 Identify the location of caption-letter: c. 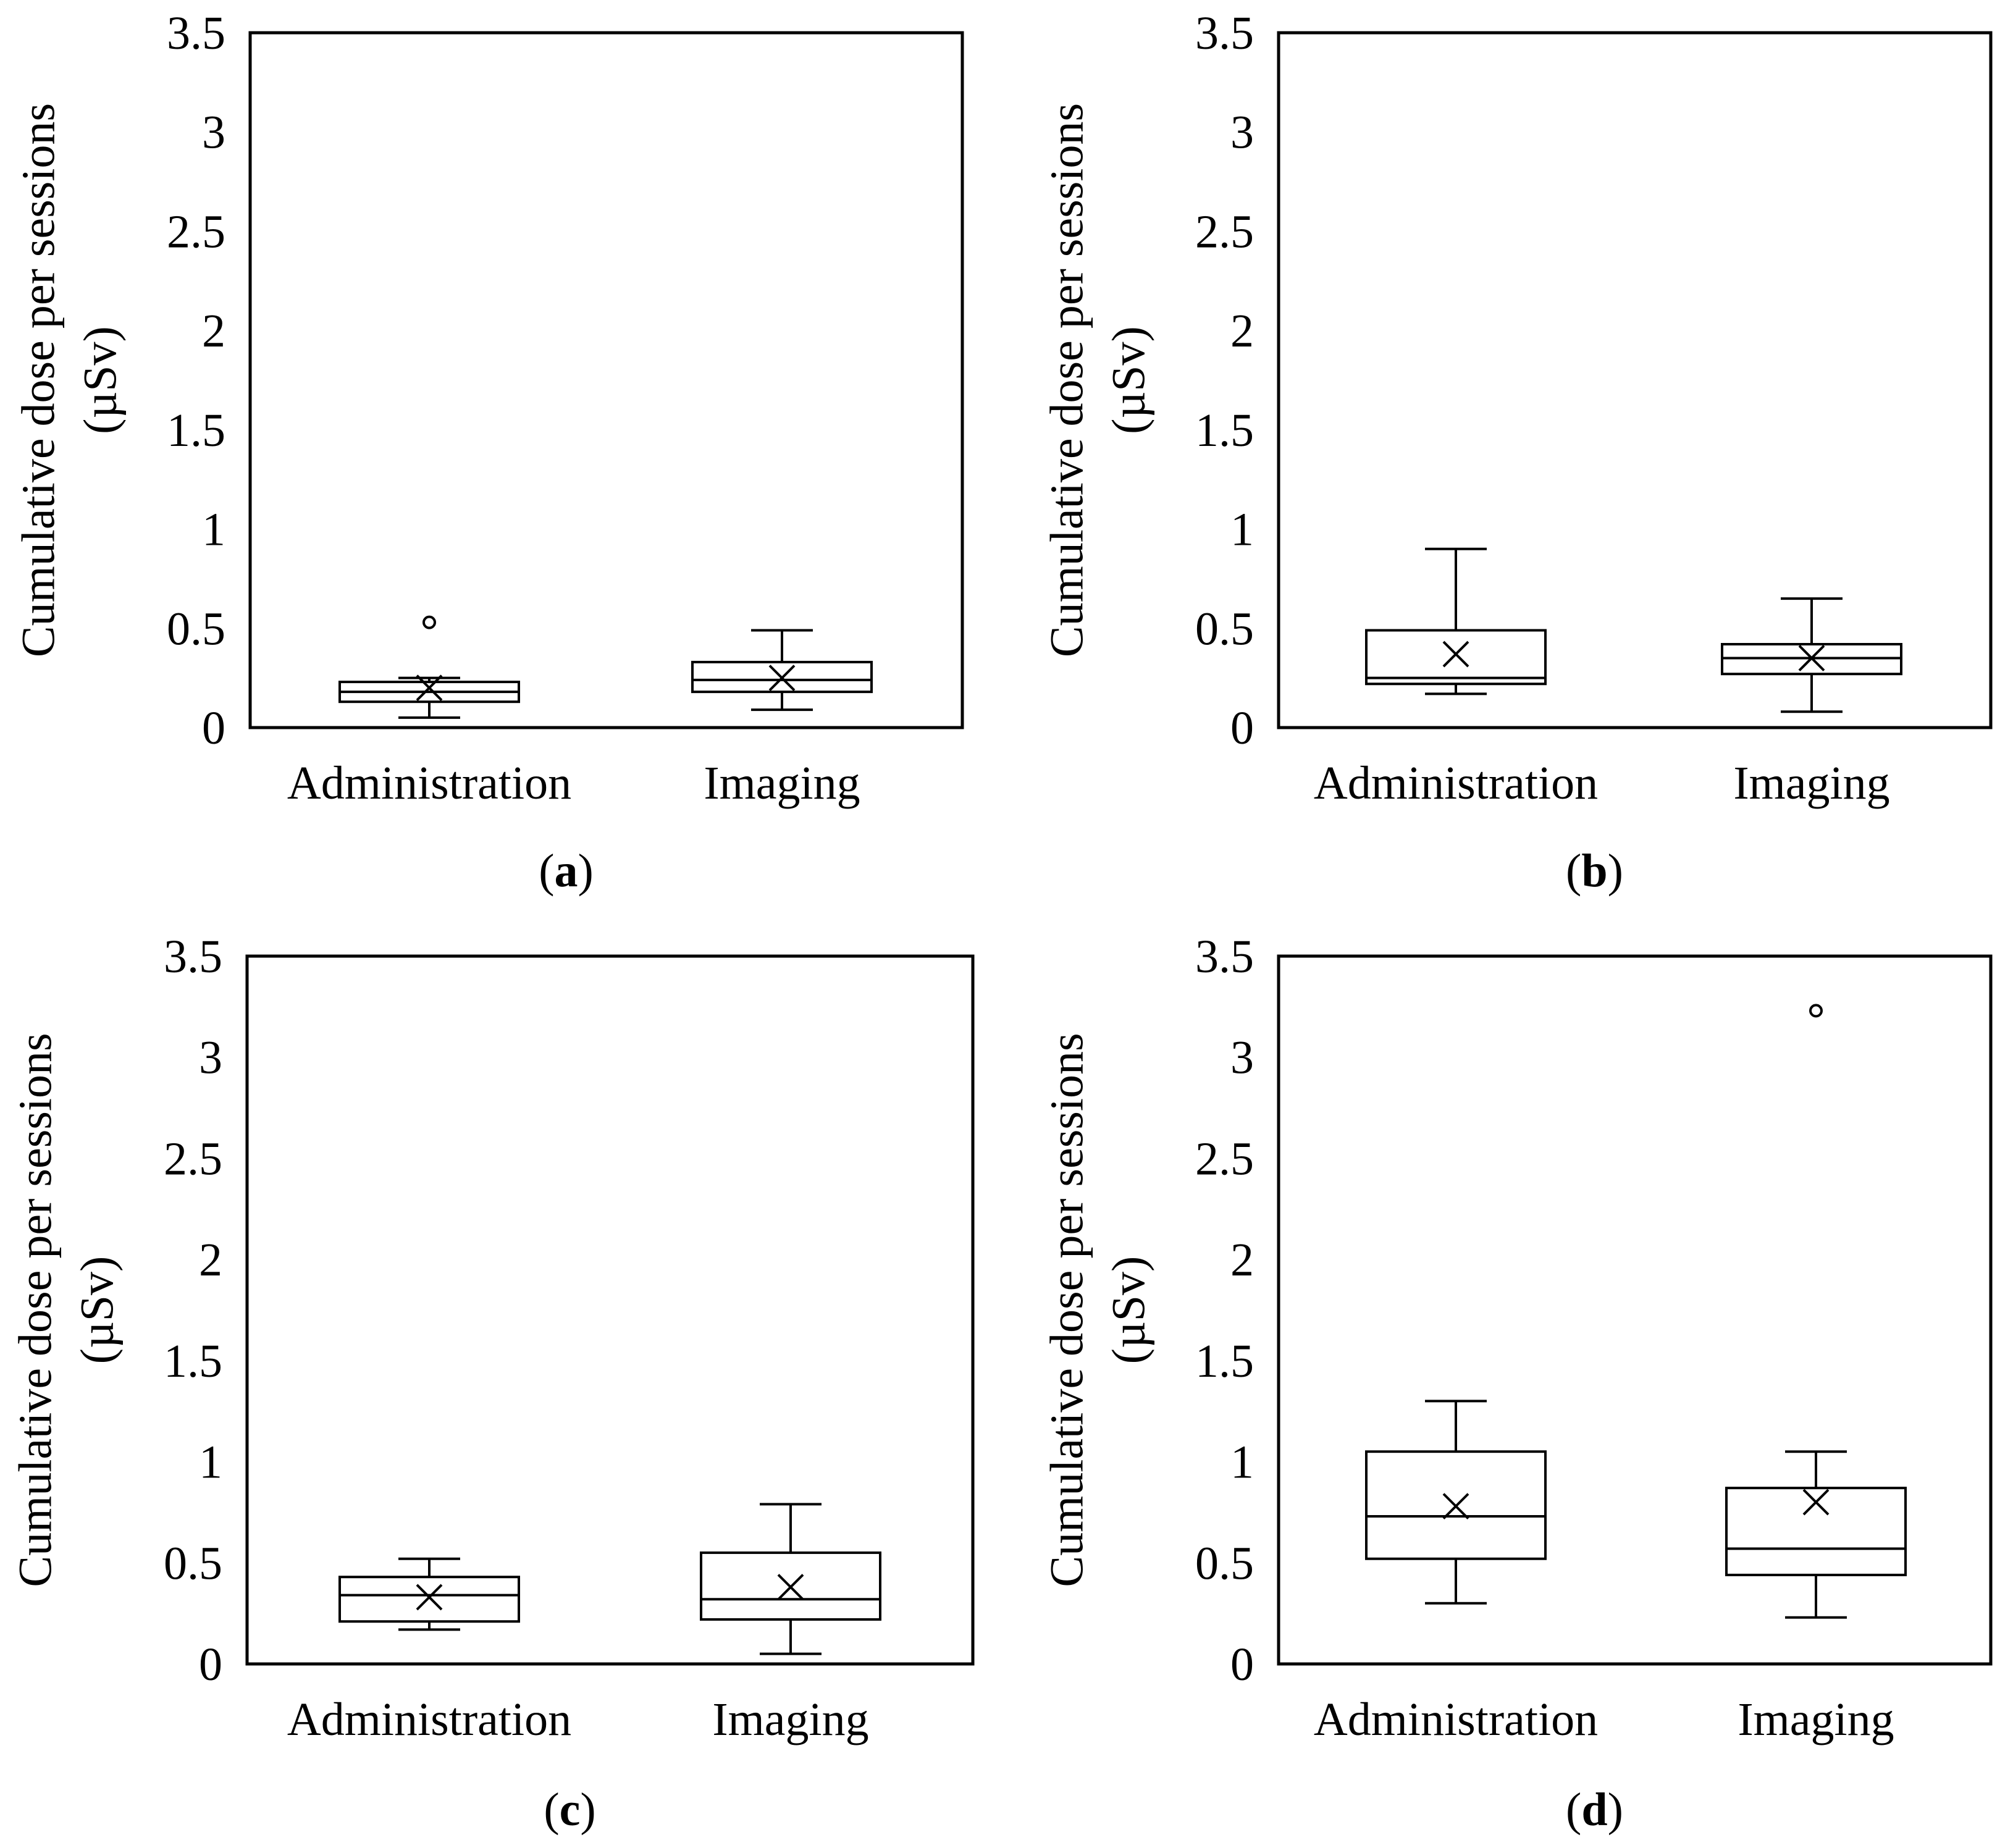
(571, 1810).